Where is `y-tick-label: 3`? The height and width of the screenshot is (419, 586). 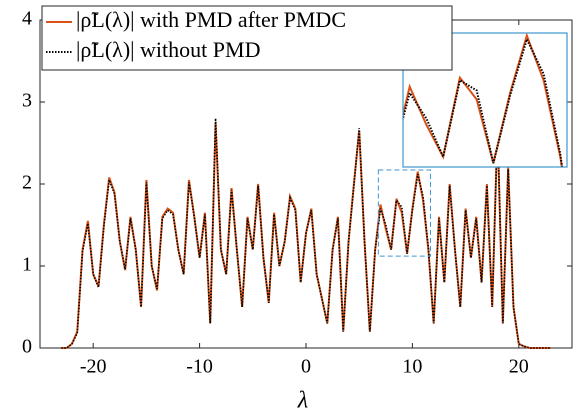
y-tick-label: 3 is located at coordinates (27, 101).